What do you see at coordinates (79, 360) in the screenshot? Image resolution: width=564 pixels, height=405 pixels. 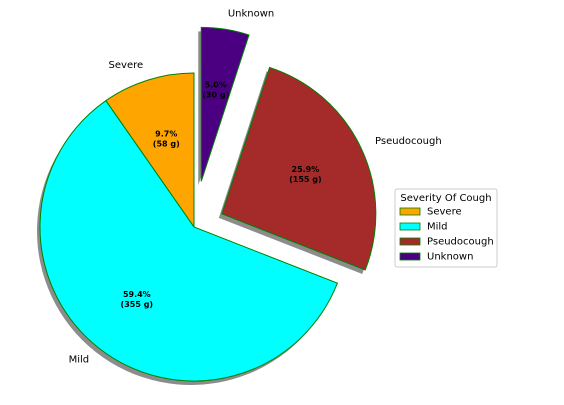 I see `category-label-mild: Mild` at bounding box center [79, 360].